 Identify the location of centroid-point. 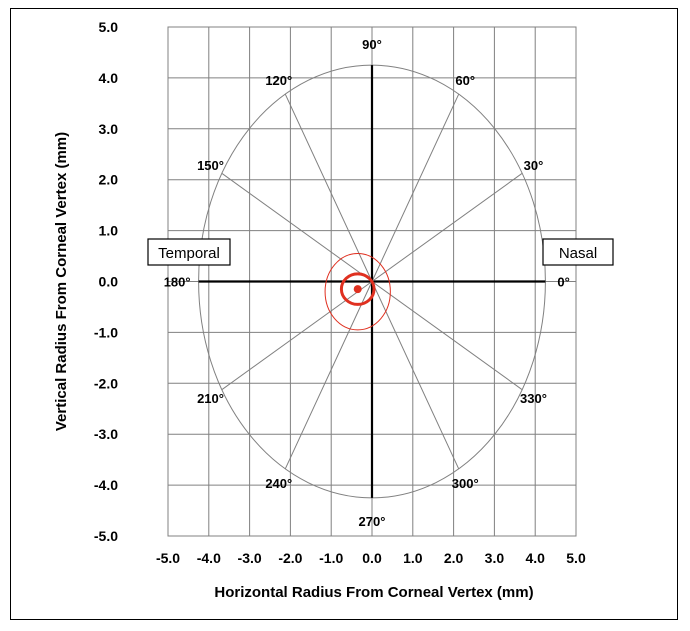
(357, 289).